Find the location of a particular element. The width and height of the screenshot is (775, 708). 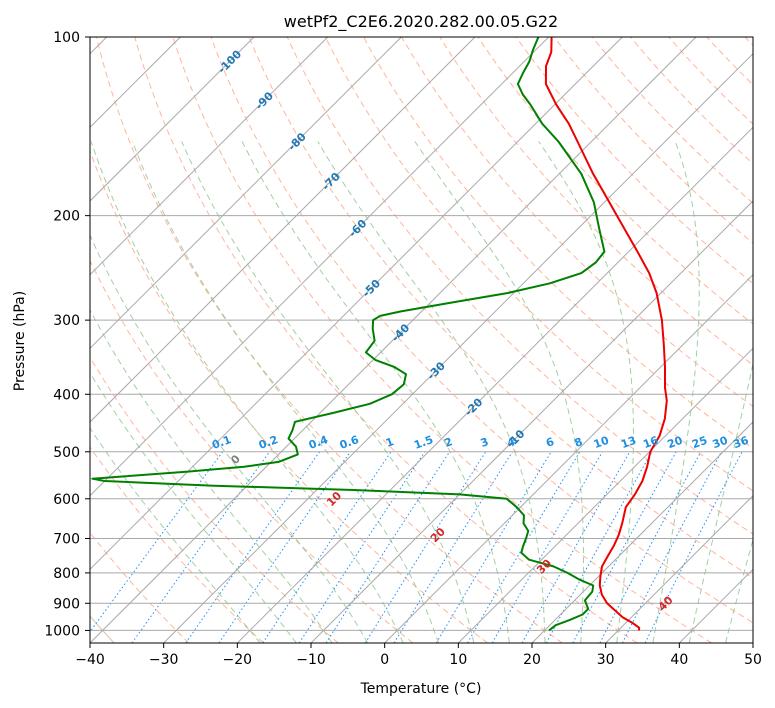

isotherm-label: -100 is located at coordinates (229, 61).